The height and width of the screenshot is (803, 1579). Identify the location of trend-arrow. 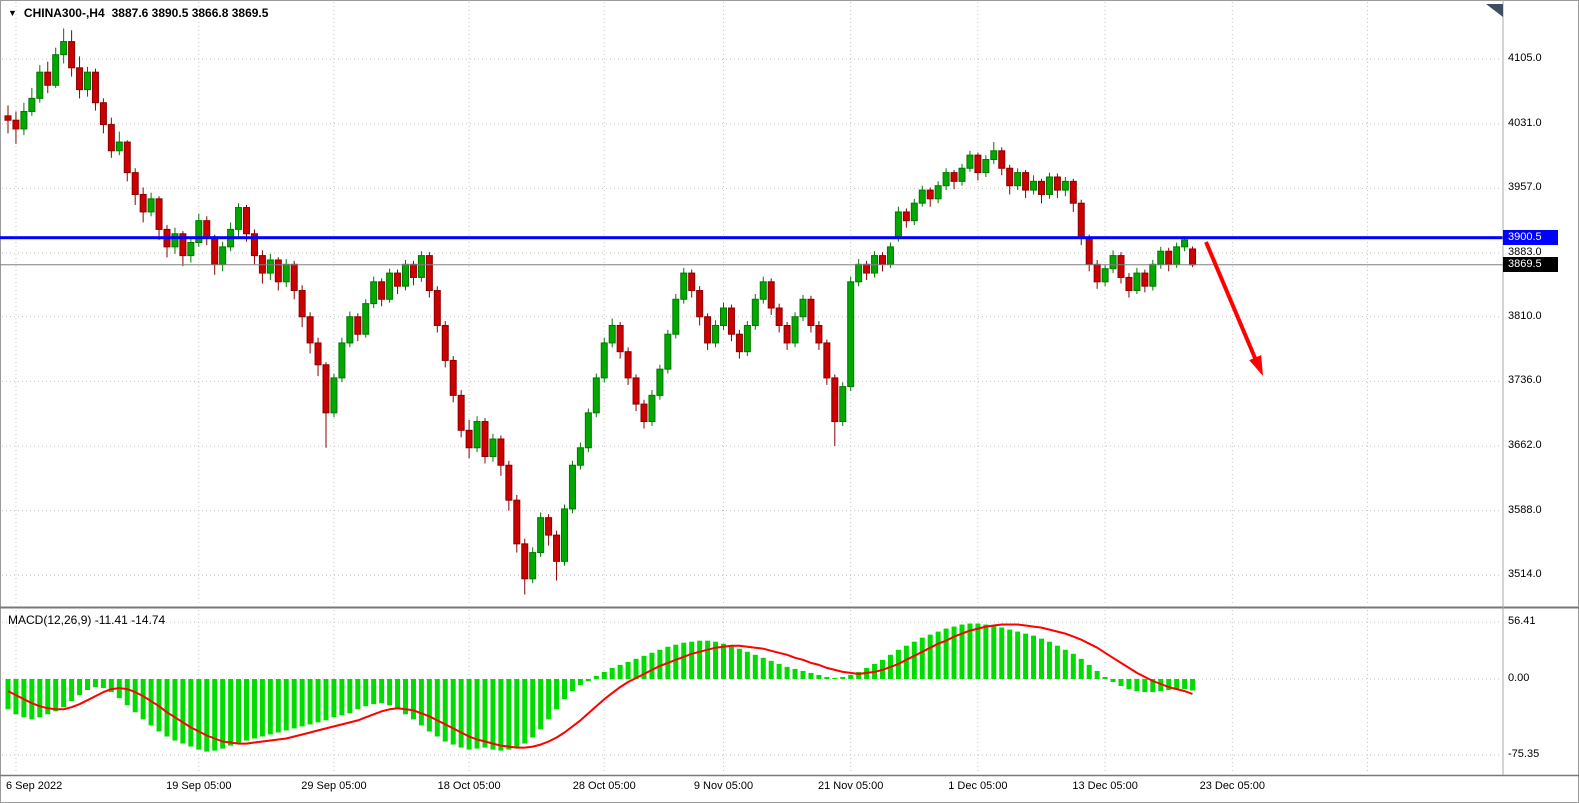
(1233, 308).